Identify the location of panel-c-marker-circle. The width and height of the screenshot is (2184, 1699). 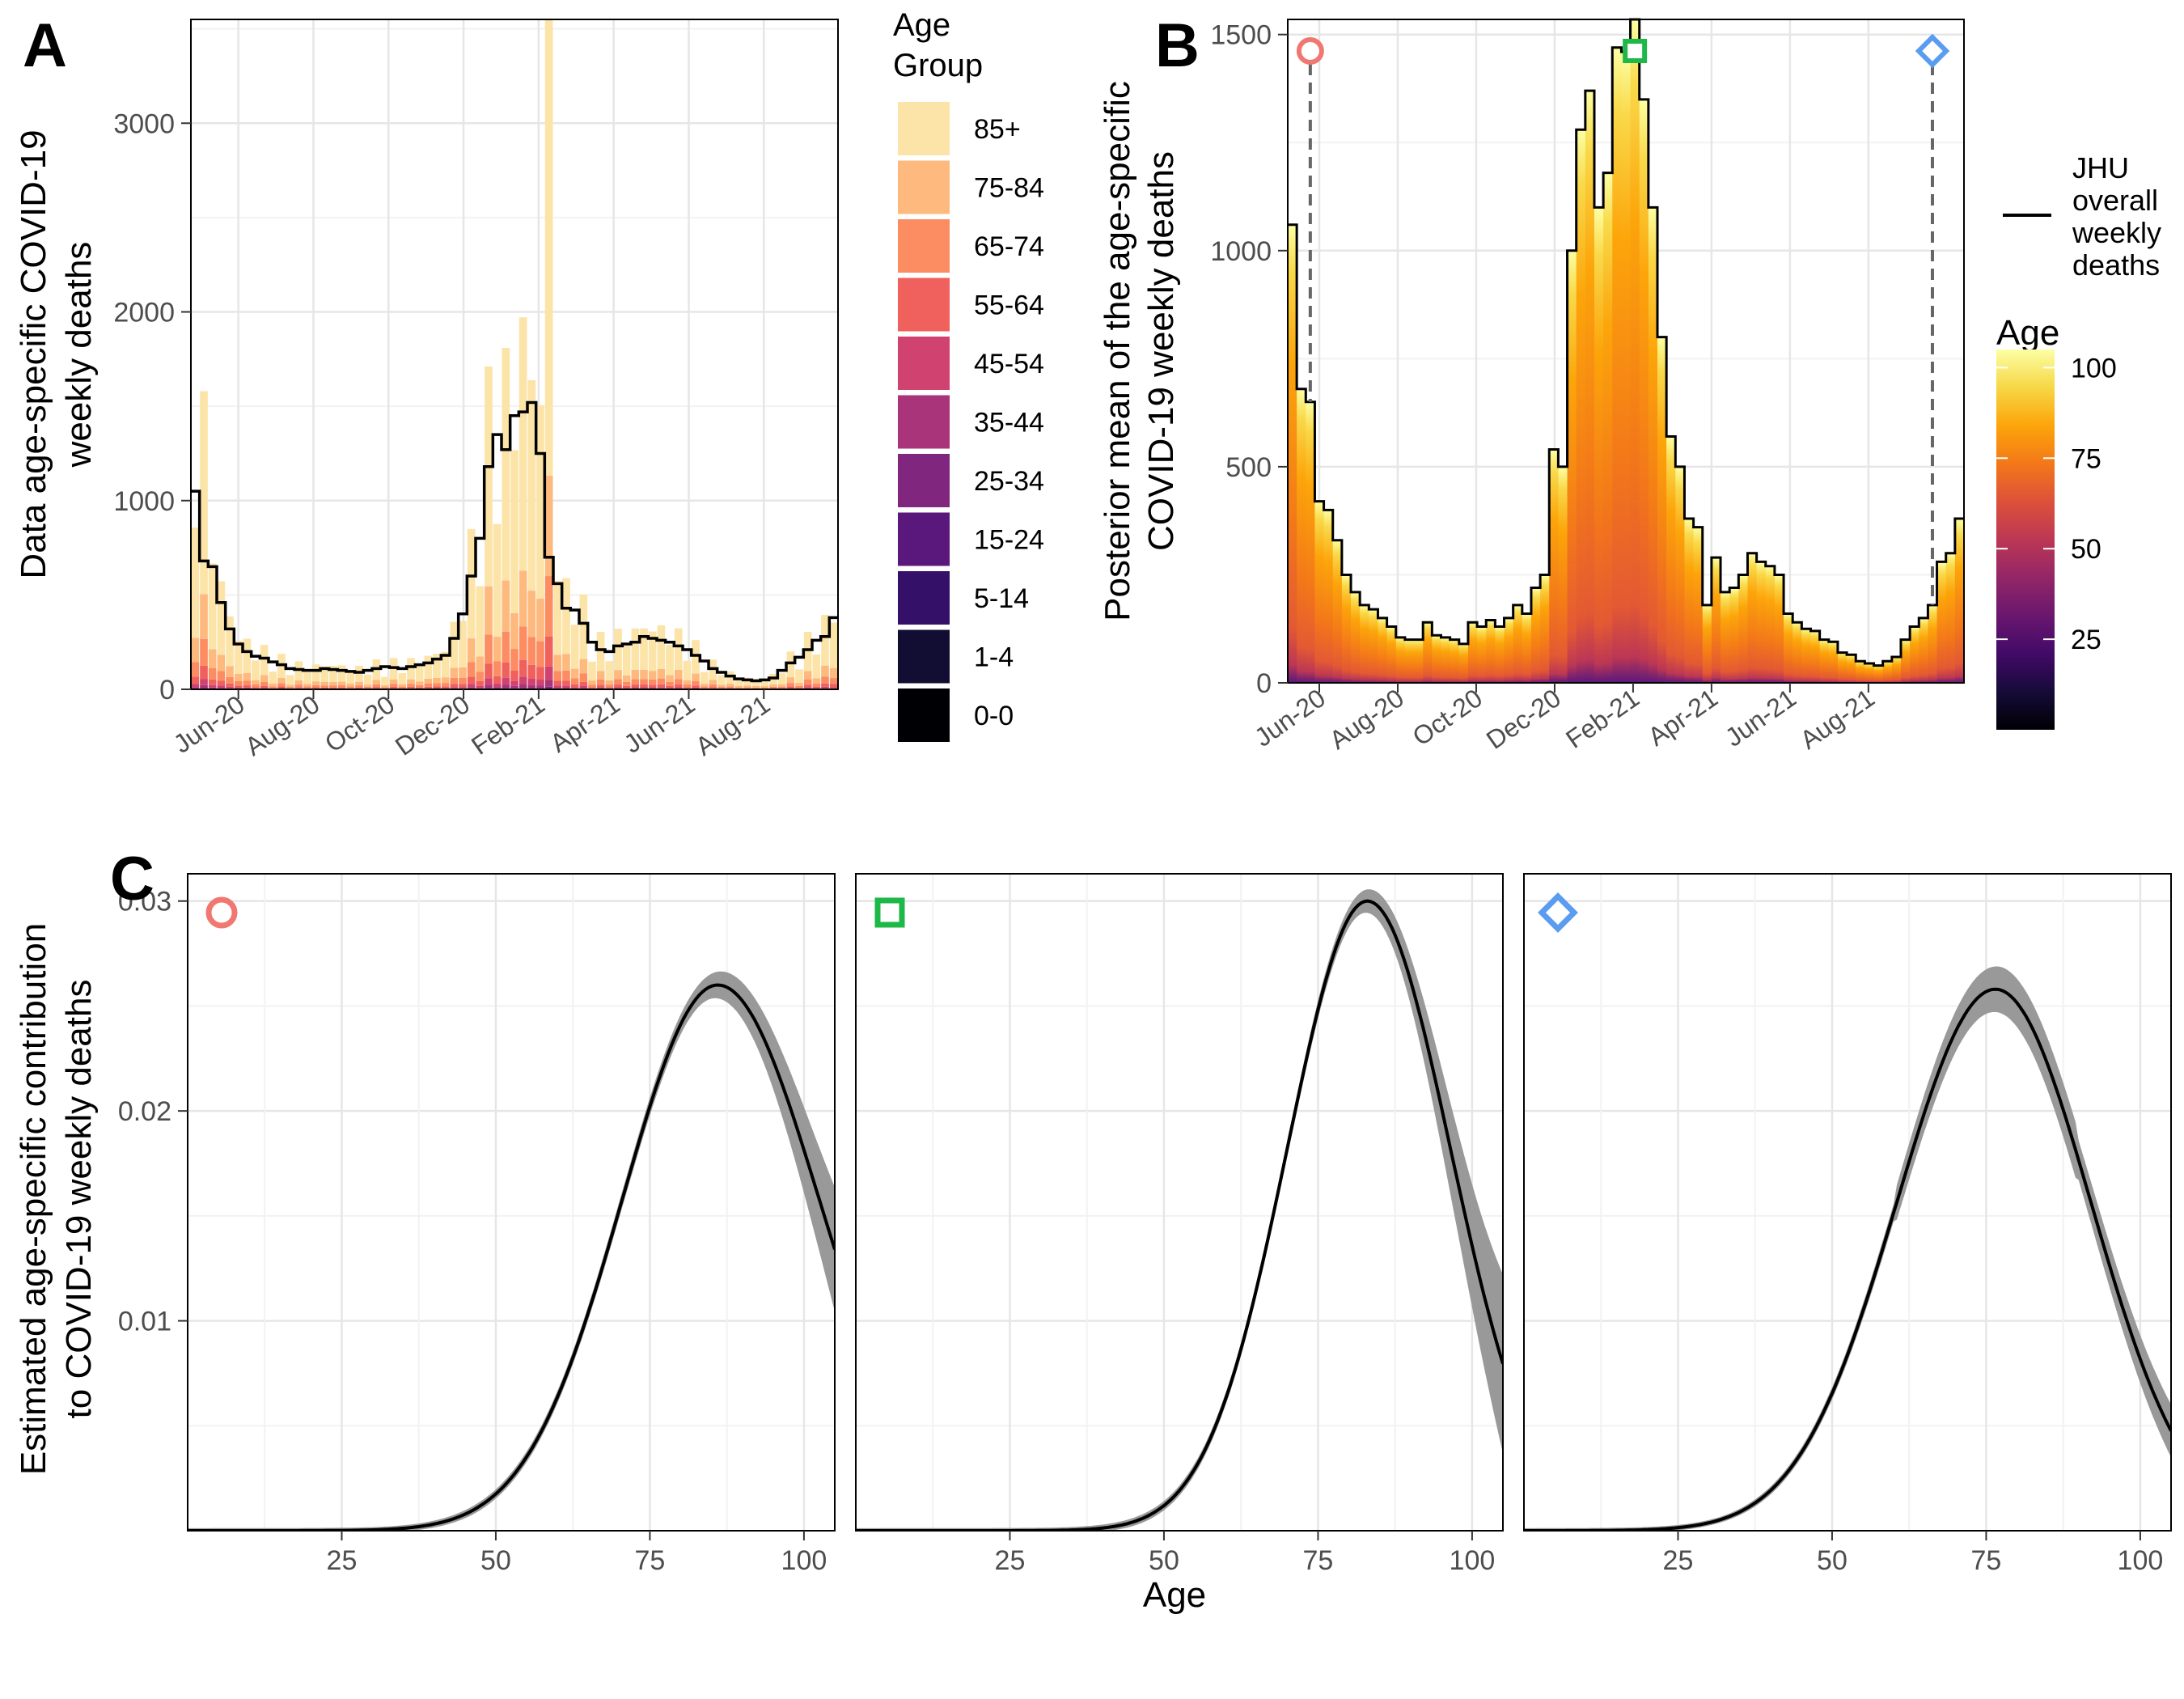
(221, 912).